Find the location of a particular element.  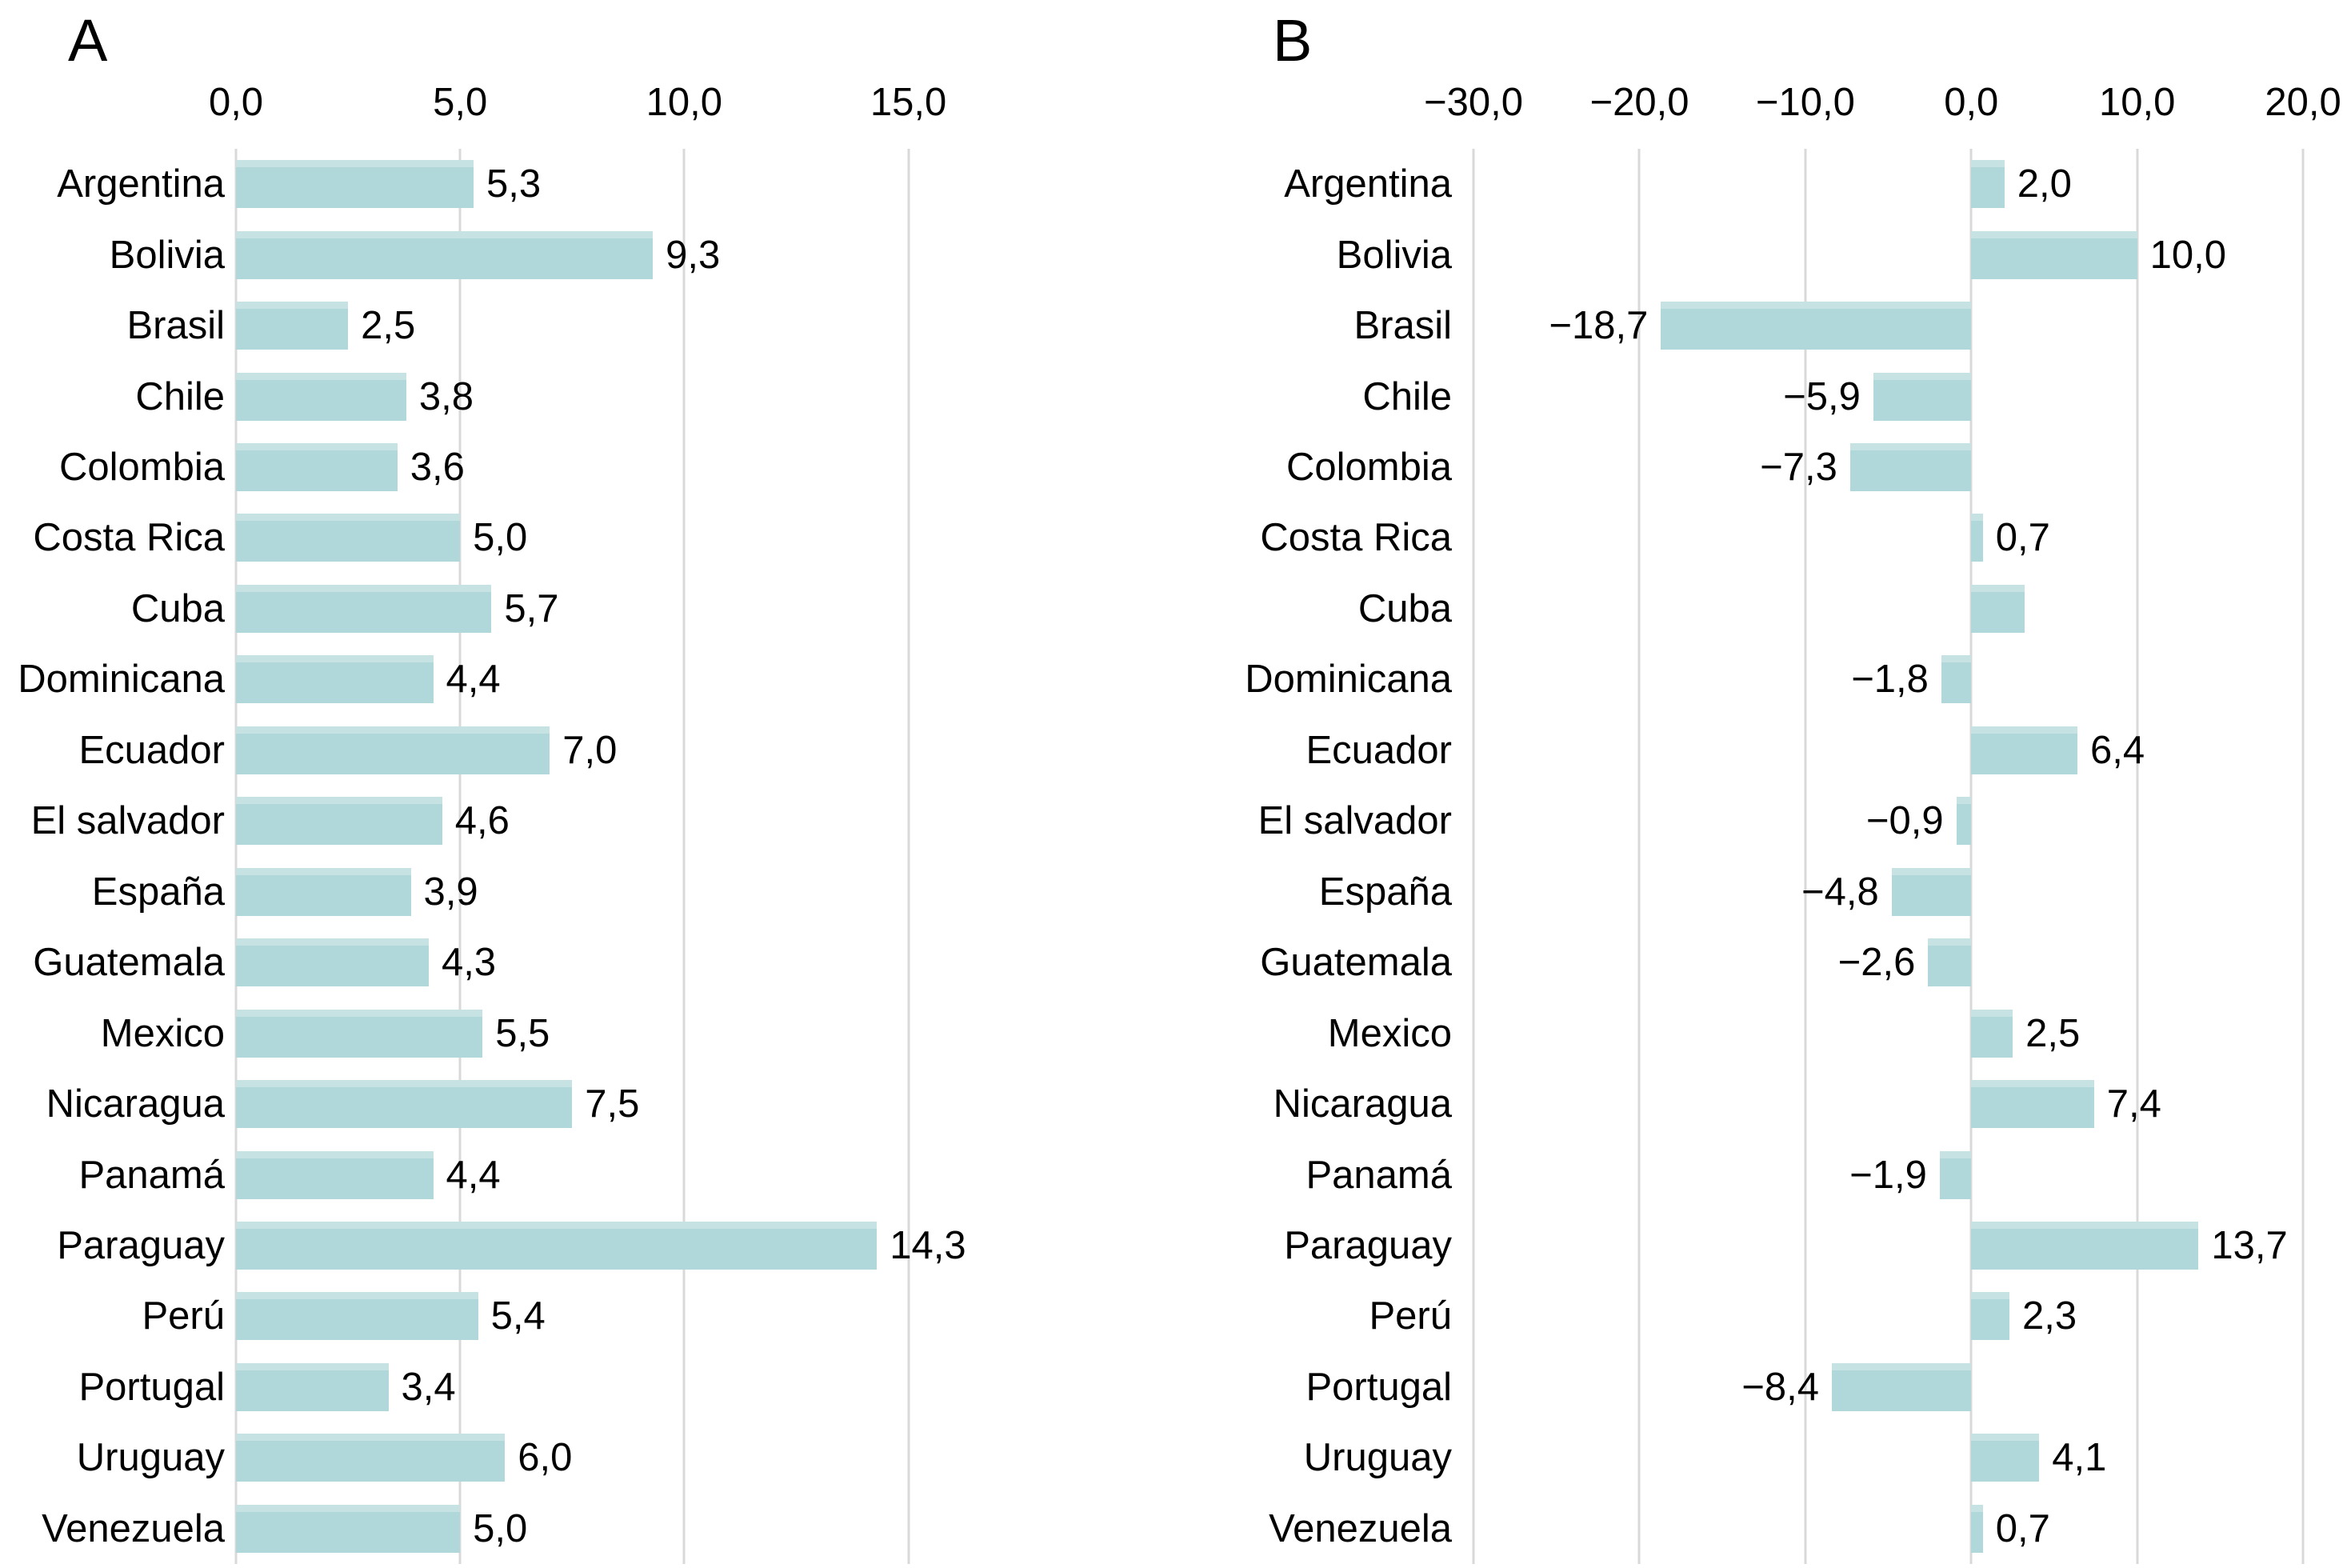

value-label: −4,8 is located at coordinates (1840, 892).